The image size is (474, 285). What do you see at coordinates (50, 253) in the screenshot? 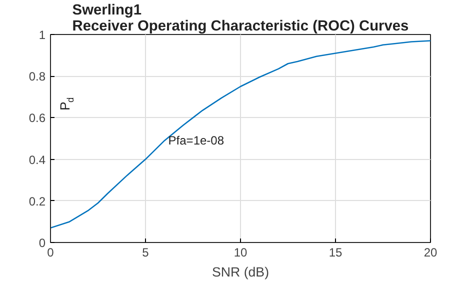
I see `x-tick-label: 0` at bounding box center [50, 253].